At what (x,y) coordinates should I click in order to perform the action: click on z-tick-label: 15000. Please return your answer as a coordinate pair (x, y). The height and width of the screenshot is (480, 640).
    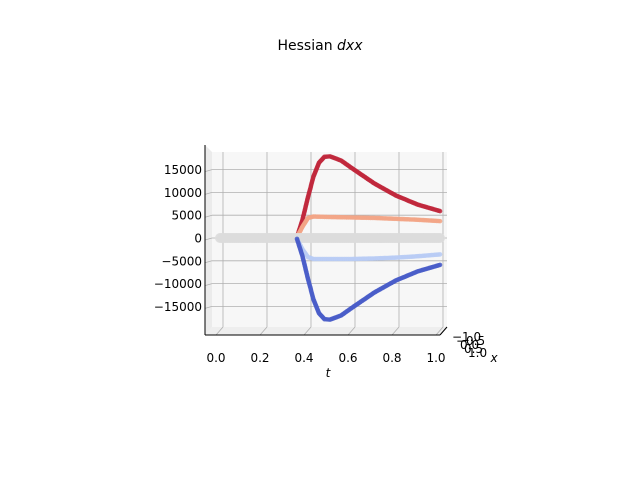
    Looking at the image, I should click on (183, 170).